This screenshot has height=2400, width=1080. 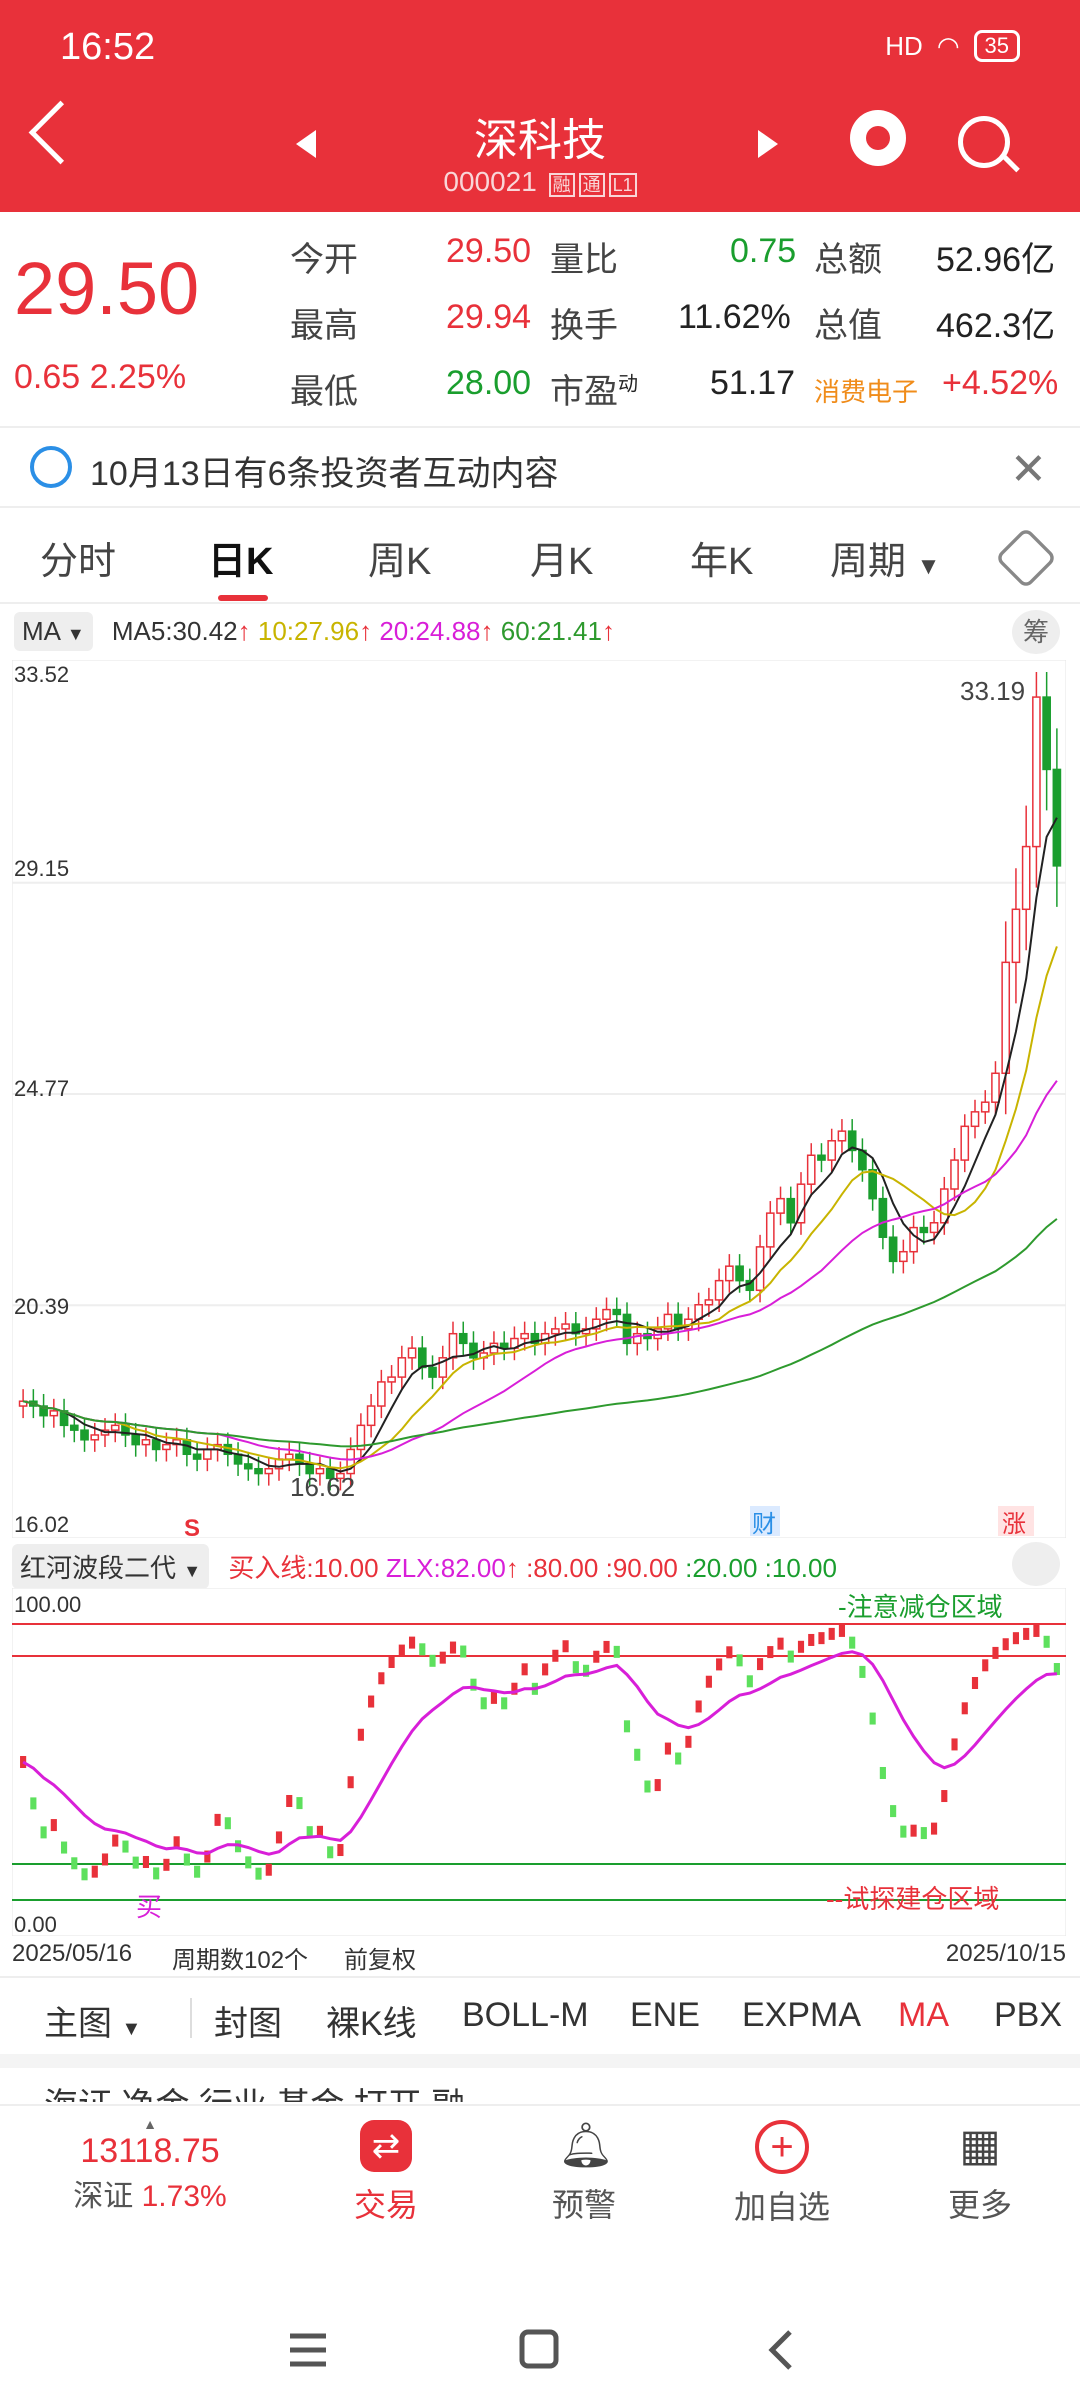 I want to click on index-value: 13118.75, so click(x=150, y=2151).